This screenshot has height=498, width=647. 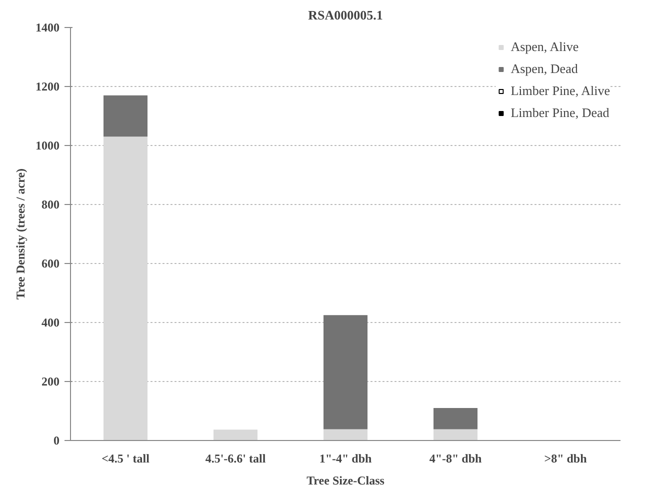 What do you see at coordinates (51, 205) in the screenshot?
I see `y-tick-label: 800` at bounding box center [51, 205].